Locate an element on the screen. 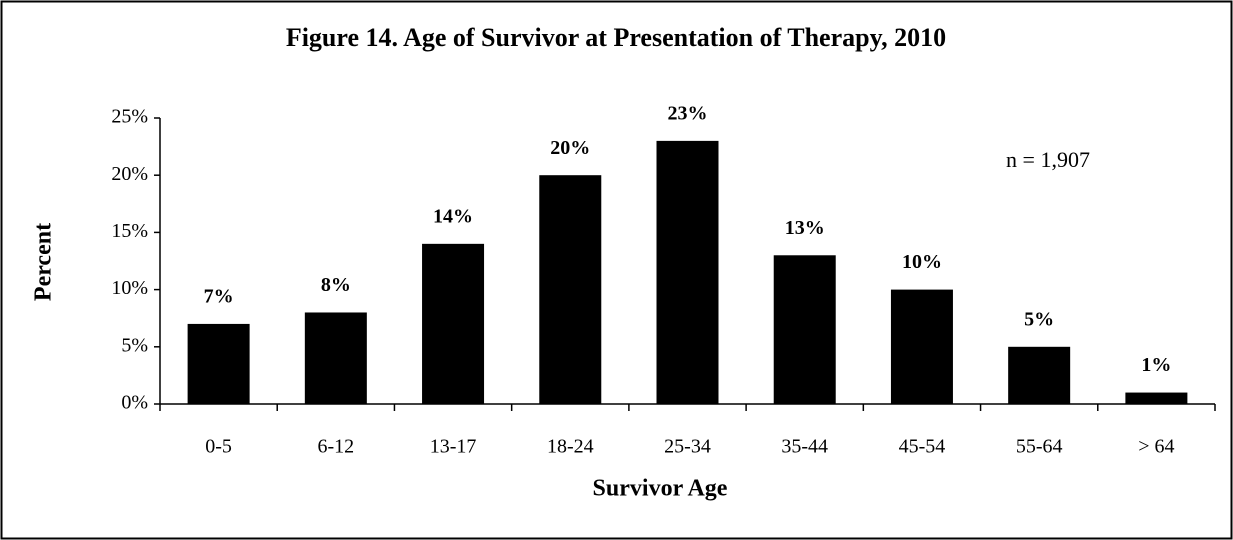 This screenshot has width=1233, height=540. y-tick-label: 15% is located at coordinates (129, 231).